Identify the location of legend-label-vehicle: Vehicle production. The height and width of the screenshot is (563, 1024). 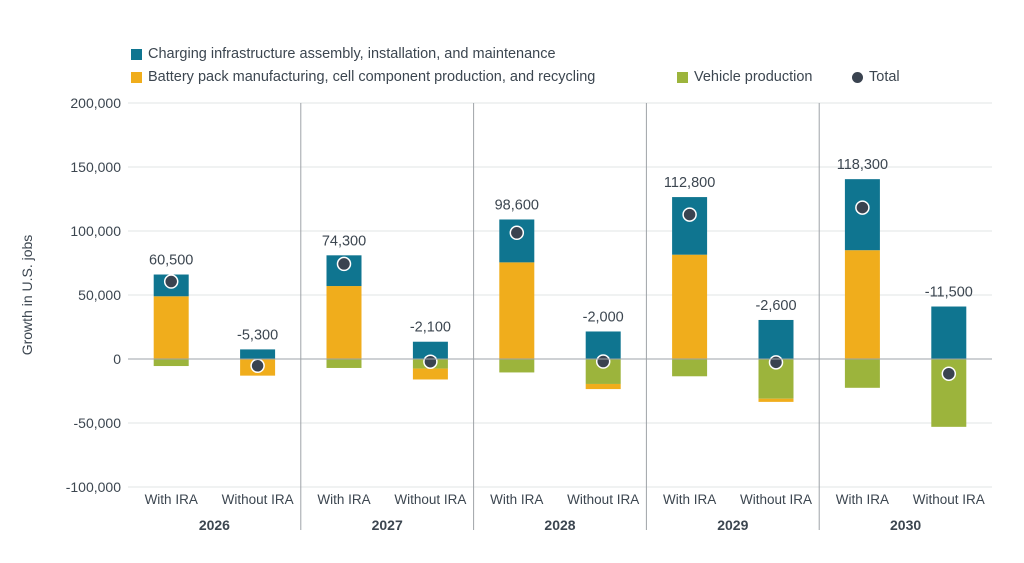
(753, 77).